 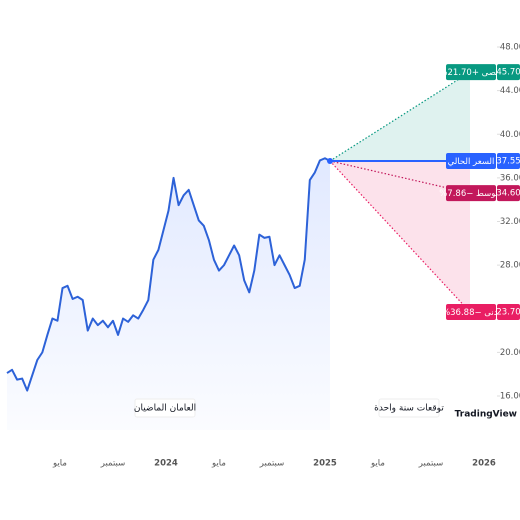 I want to click on value-label: 34.60, so click(x=508, y=194).